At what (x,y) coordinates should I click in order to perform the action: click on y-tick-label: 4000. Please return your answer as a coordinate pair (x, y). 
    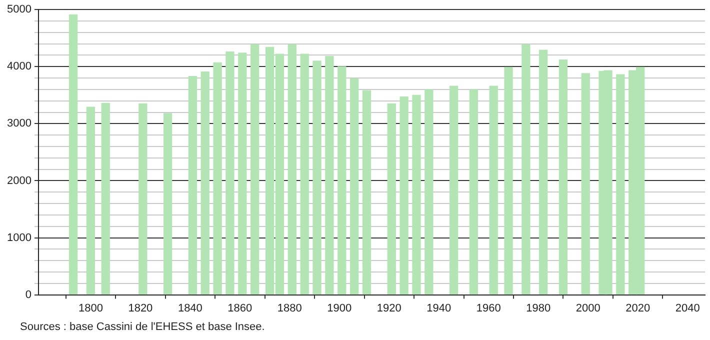
    Looking at the image, I should click on (19, 66).